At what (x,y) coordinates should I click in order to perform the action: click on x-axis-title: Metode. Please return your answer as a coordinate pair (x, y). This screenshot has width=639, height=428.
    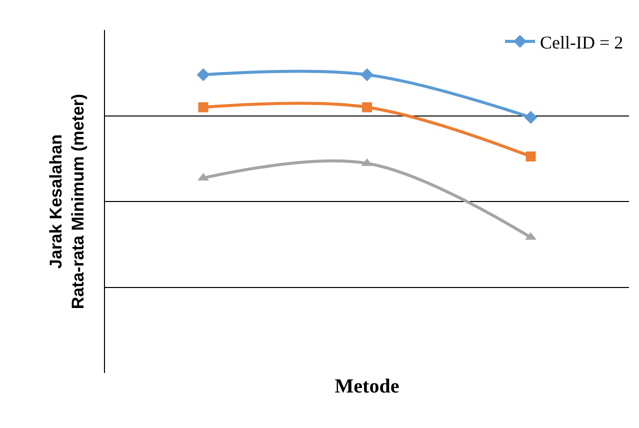
    Looking at the image, I should click on (367, 387).